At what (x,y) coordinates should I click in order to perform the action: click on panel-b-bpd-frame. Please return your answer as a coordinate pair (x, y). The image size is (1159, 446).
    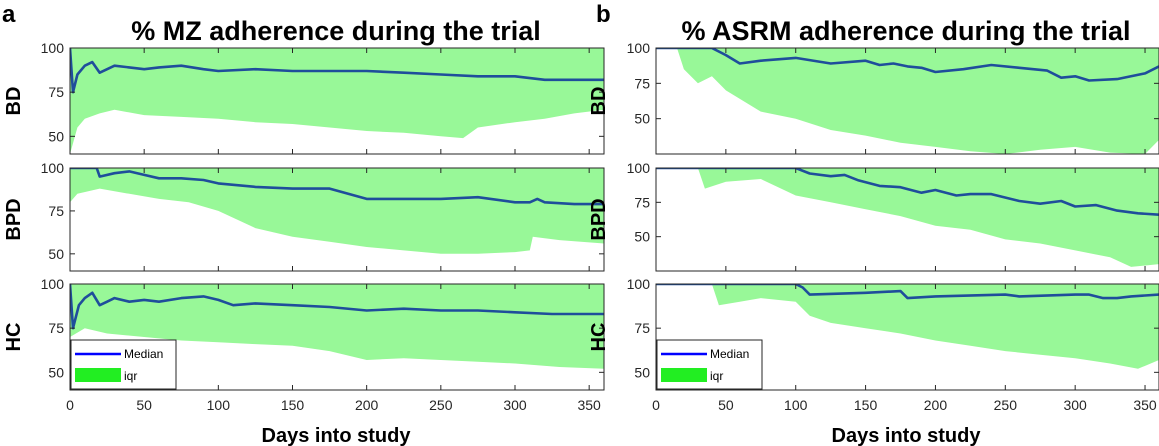
    Looking at the image, I should click on (907, 219).